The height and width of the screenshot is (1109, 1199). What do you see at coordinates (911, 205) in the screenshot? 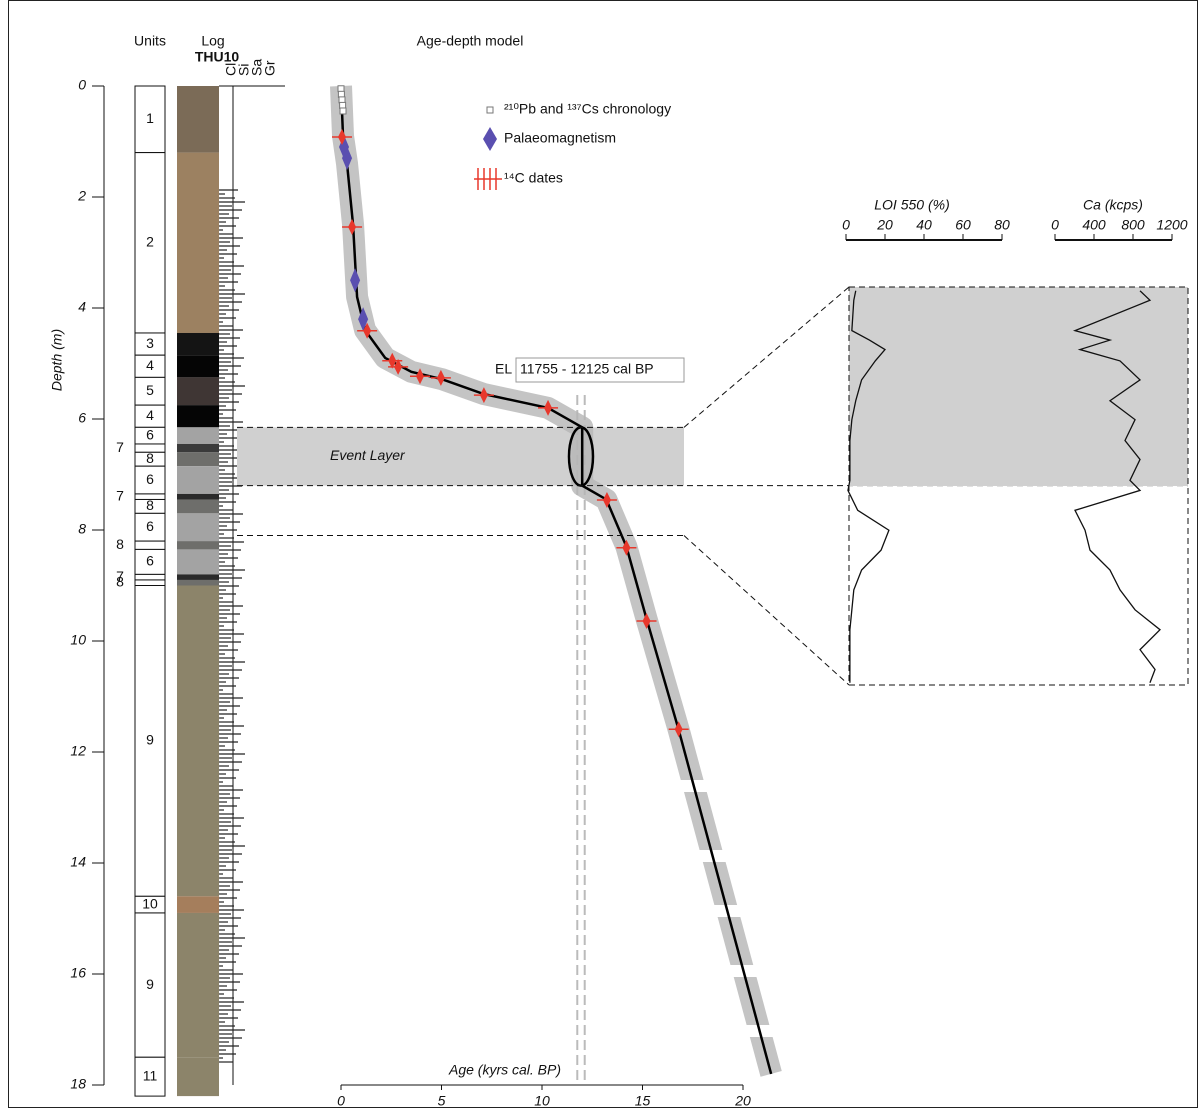
I see `loi-axis-label: LOI 550 (%)` at bounding box center [911, 205].